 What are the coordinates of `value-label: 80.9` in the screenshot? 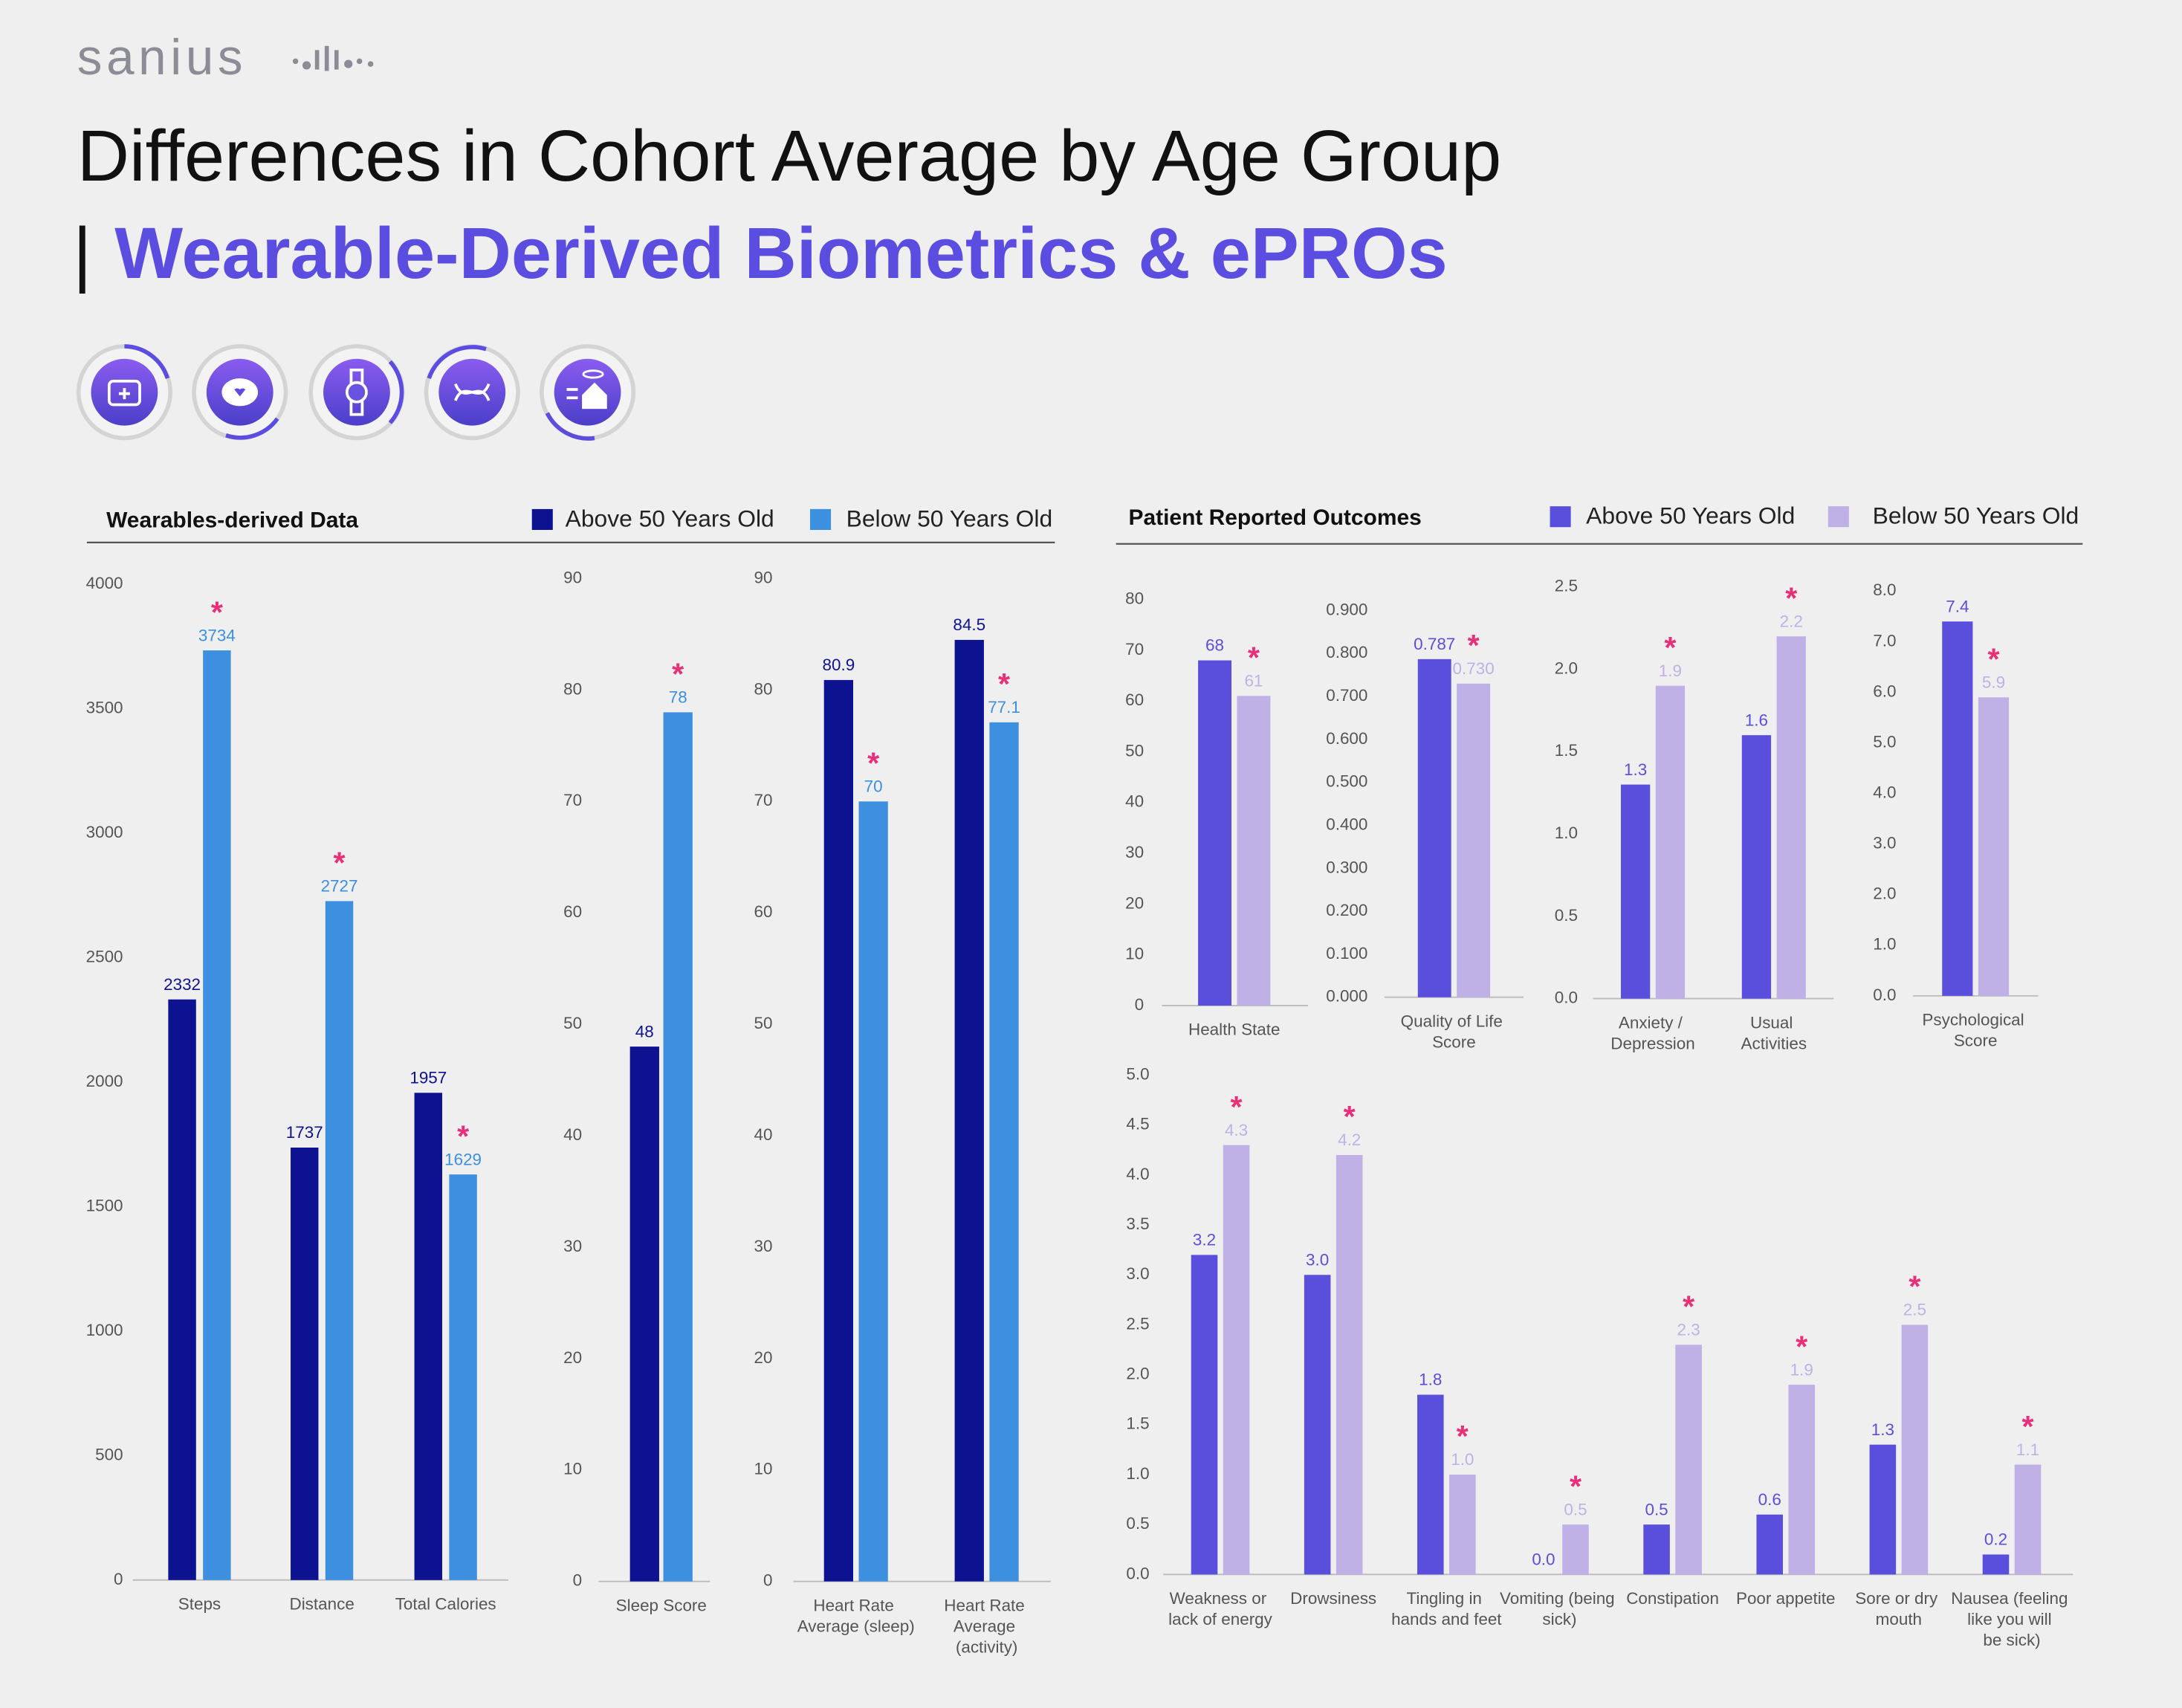 It's located at (839, 665).